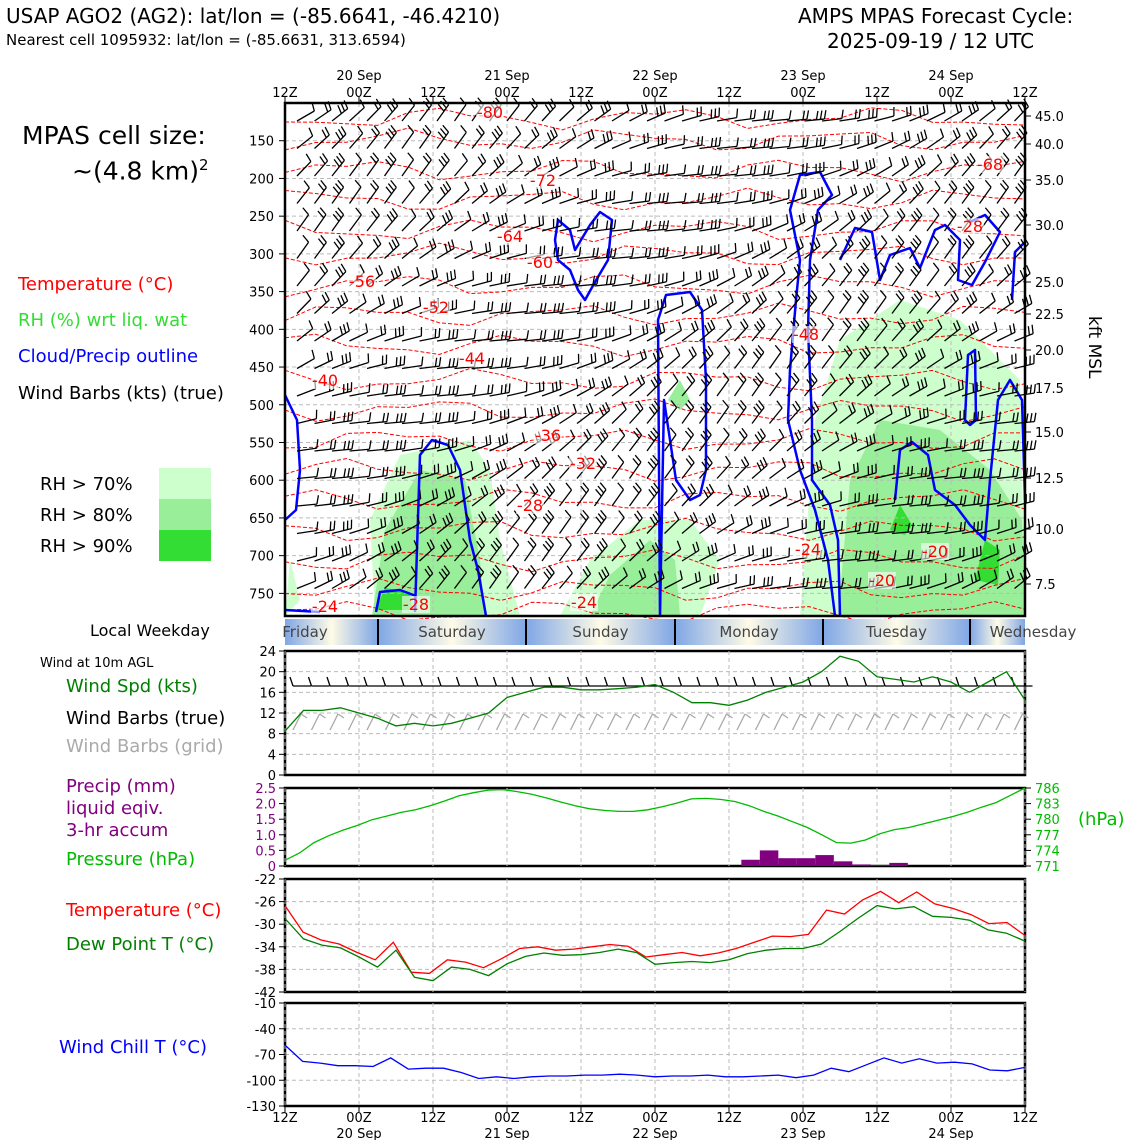 Image resolution: width=1140 pixels, height=1140 pixels. I want to click on kft-tick-label: 30.0, so click(1049, 226).